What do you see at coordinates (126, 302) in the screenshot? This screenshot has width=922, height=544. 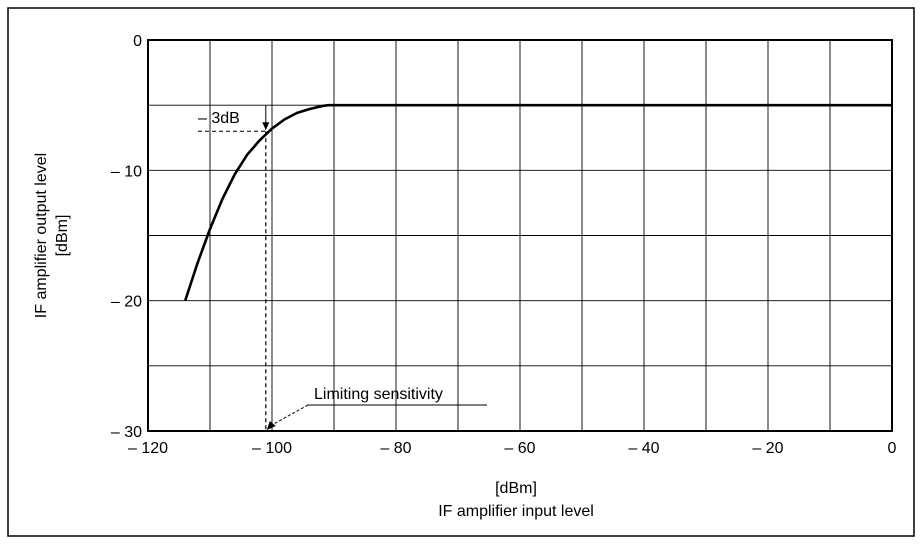 I see `y-tick-label: – 20` at bounding box center [126, 302].